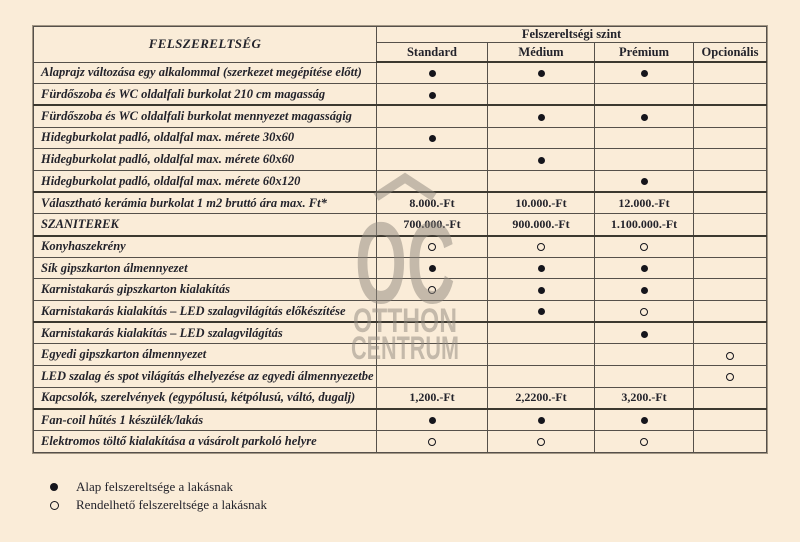 The height and width of the screenshot is (542, 800). Describe the element at coordinates (155, 486) in the screenshot. I see `legend-label: Alap felszereltsége a lakásnak` at that location.